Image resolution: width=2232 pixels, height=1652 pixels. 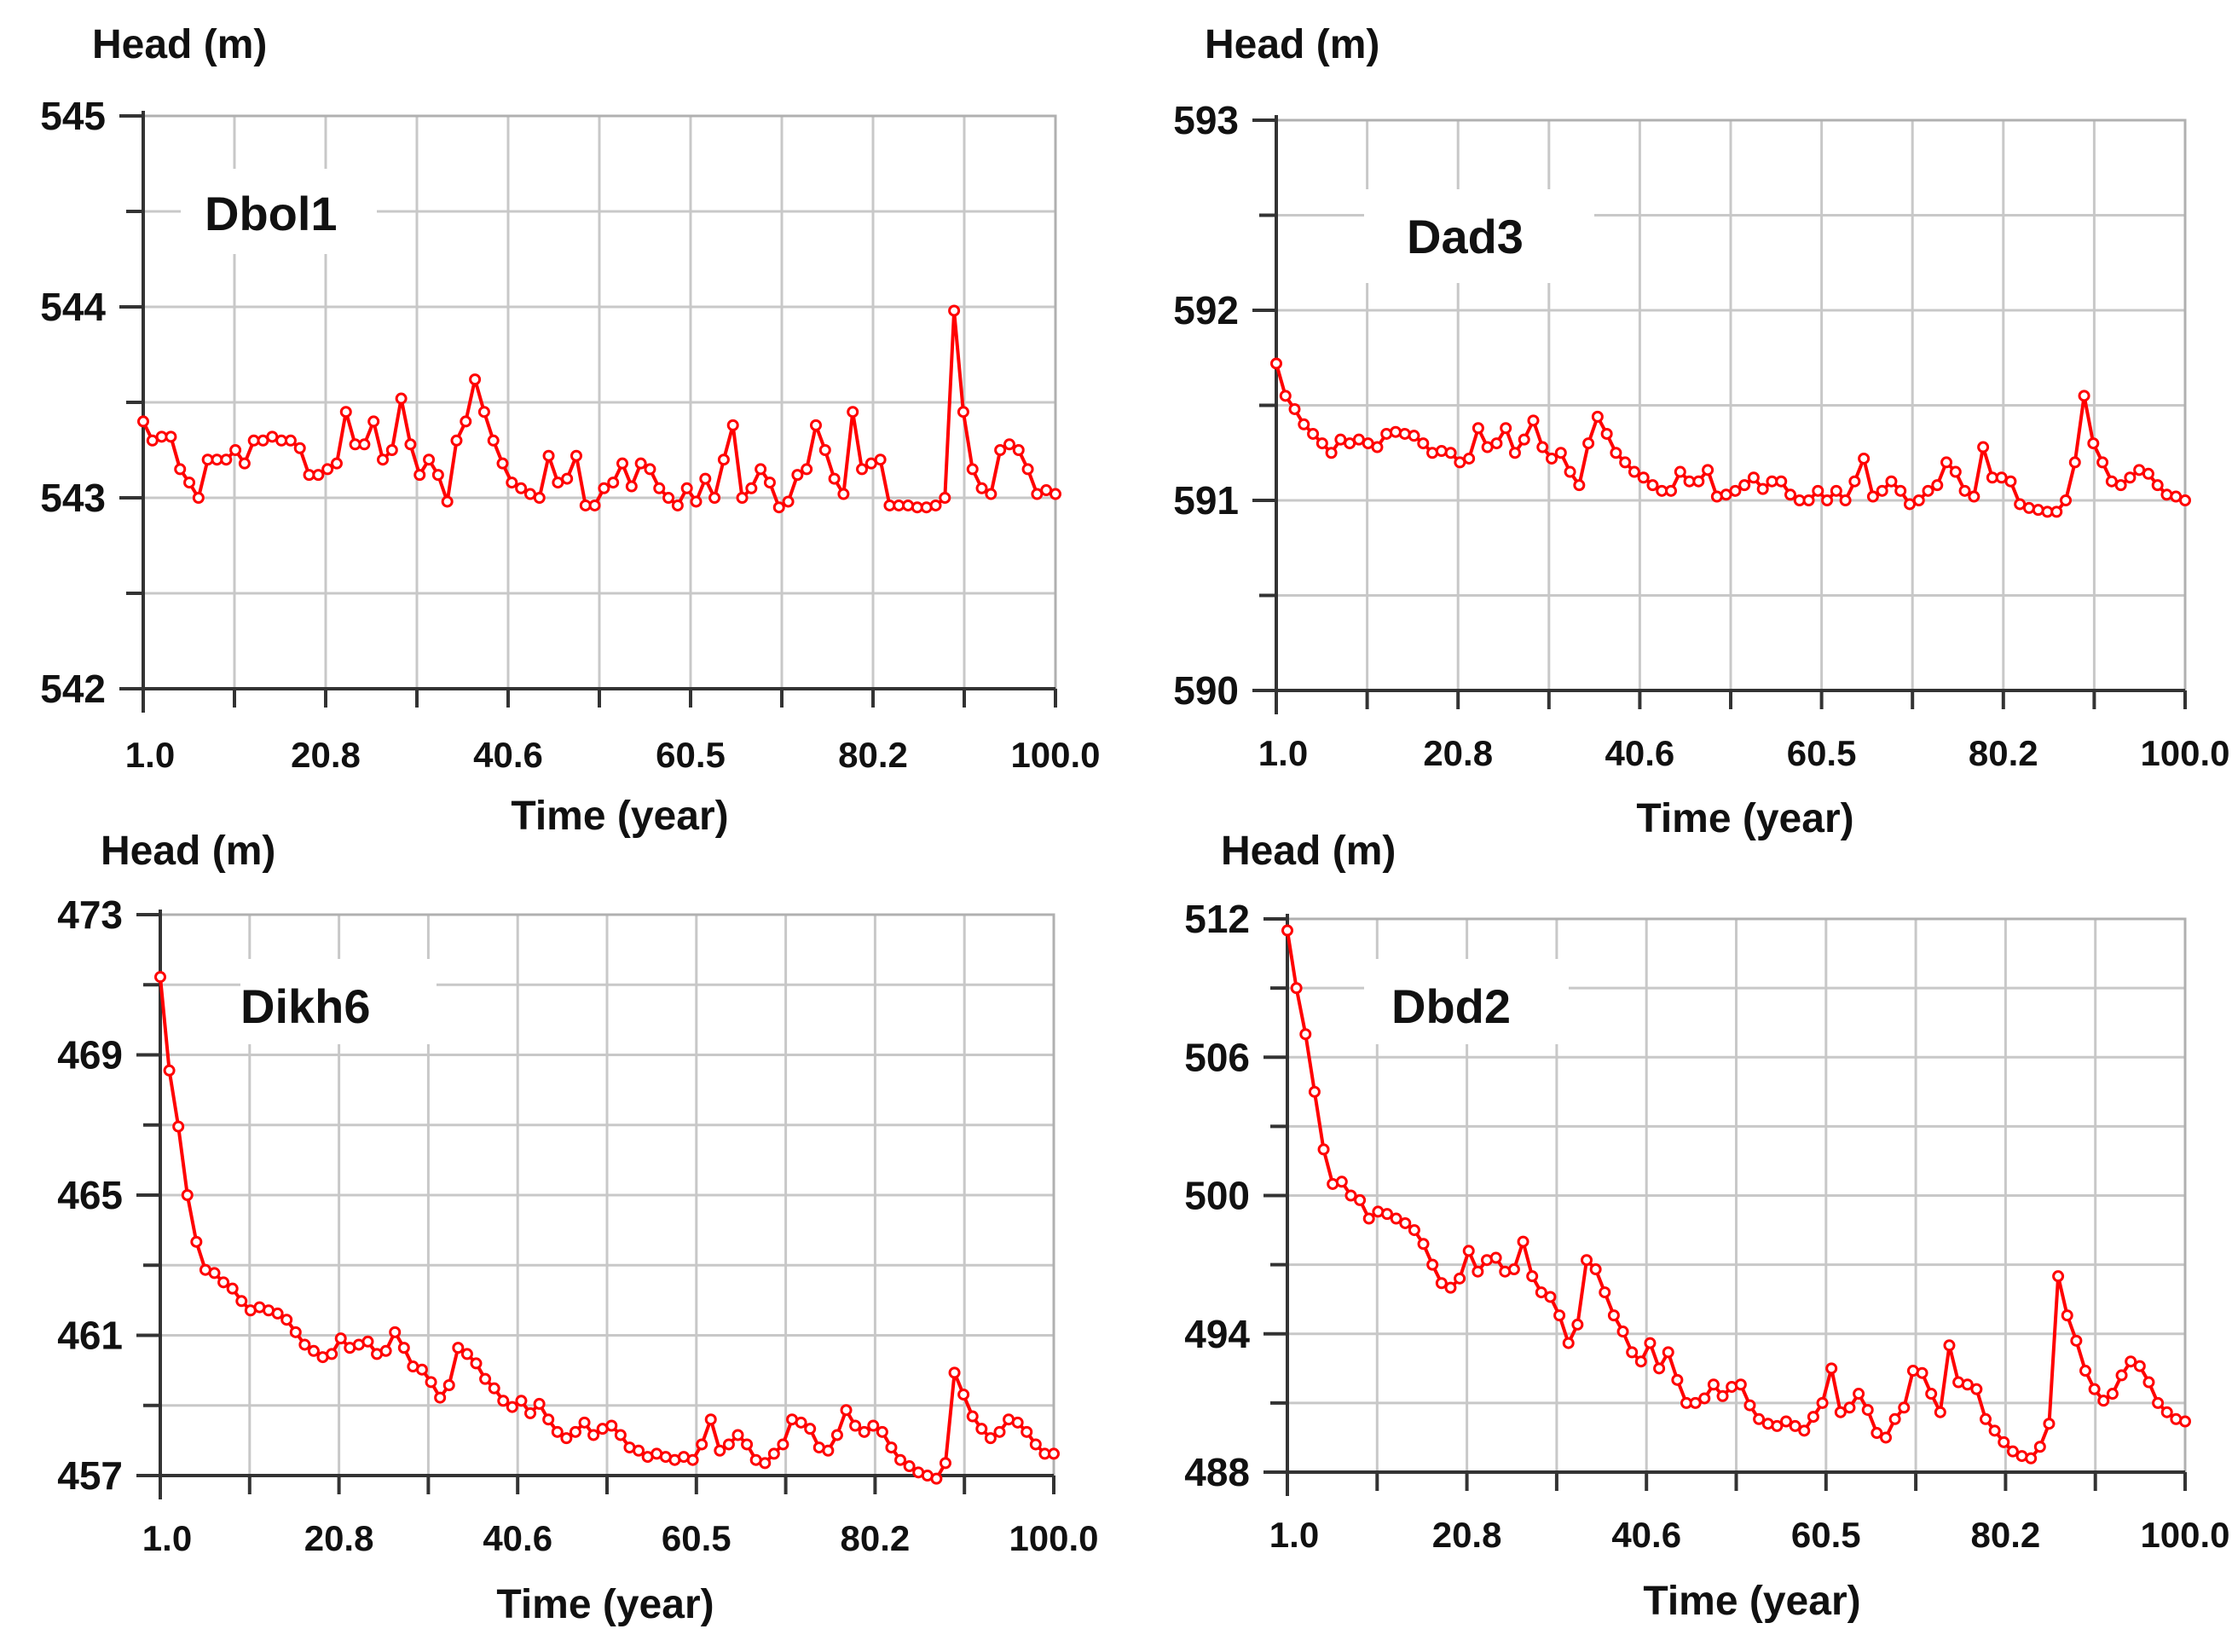 What do you see at coordinates (73, 498) in the screenshot?
I see `y-tick-label: 543` at bounding box center [73, 498].